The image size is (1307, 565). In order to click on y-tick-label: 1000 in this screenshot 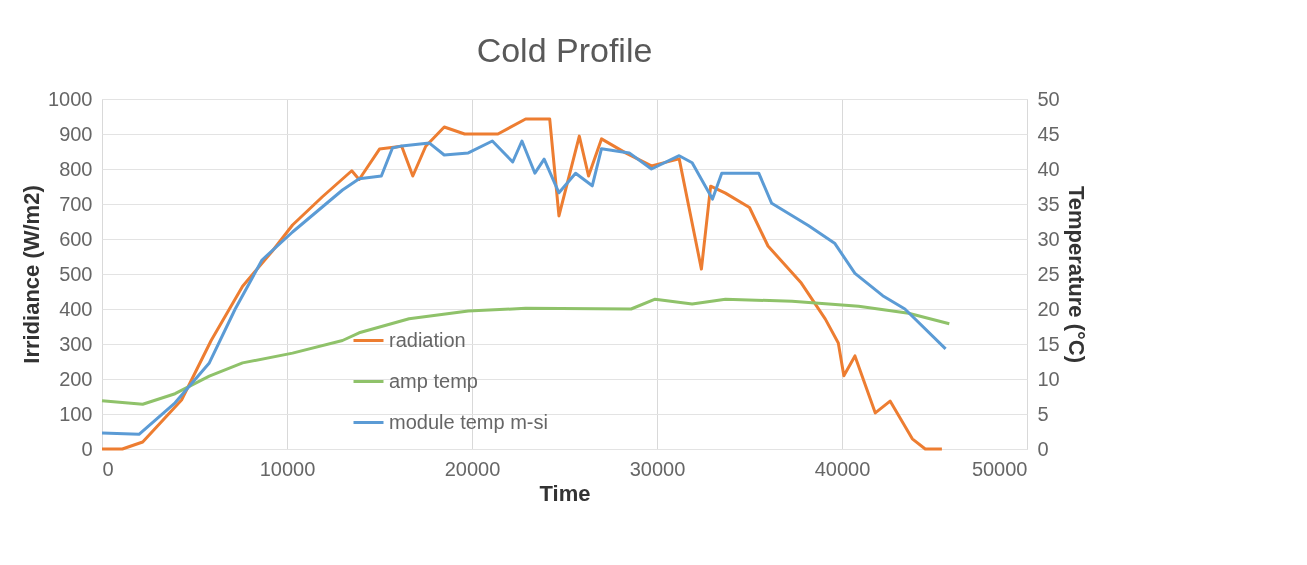, I will do `click(70, 98)`.